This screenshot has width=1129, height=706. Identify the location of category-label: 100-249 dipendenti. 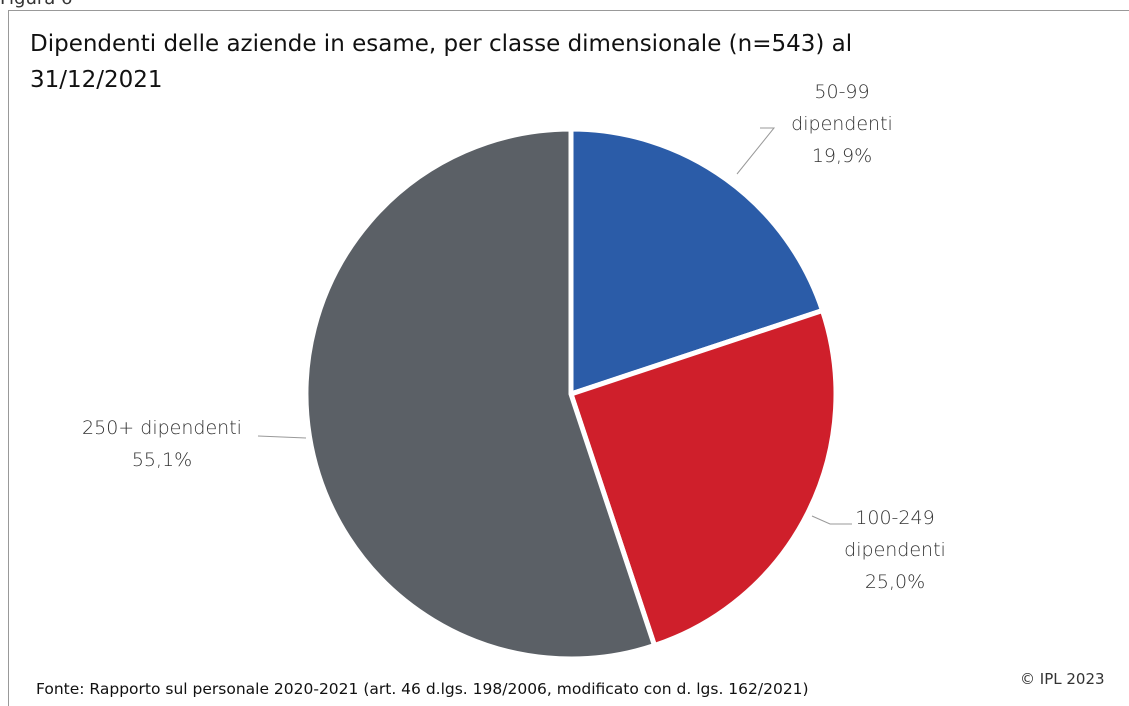
(895, 534).